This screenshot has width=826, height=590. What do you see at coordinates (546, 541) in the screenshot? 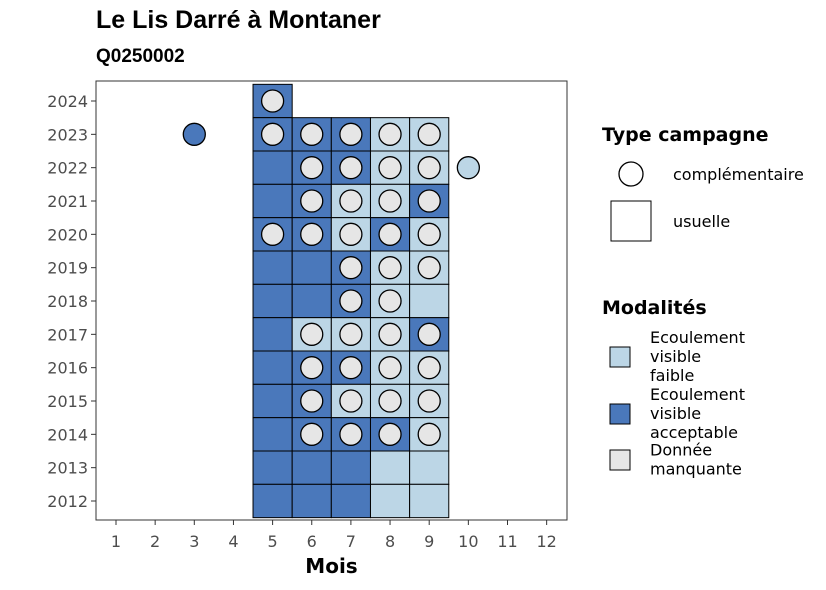
I see `x-tick-label-12: 12` at bounding box center [546, 541].